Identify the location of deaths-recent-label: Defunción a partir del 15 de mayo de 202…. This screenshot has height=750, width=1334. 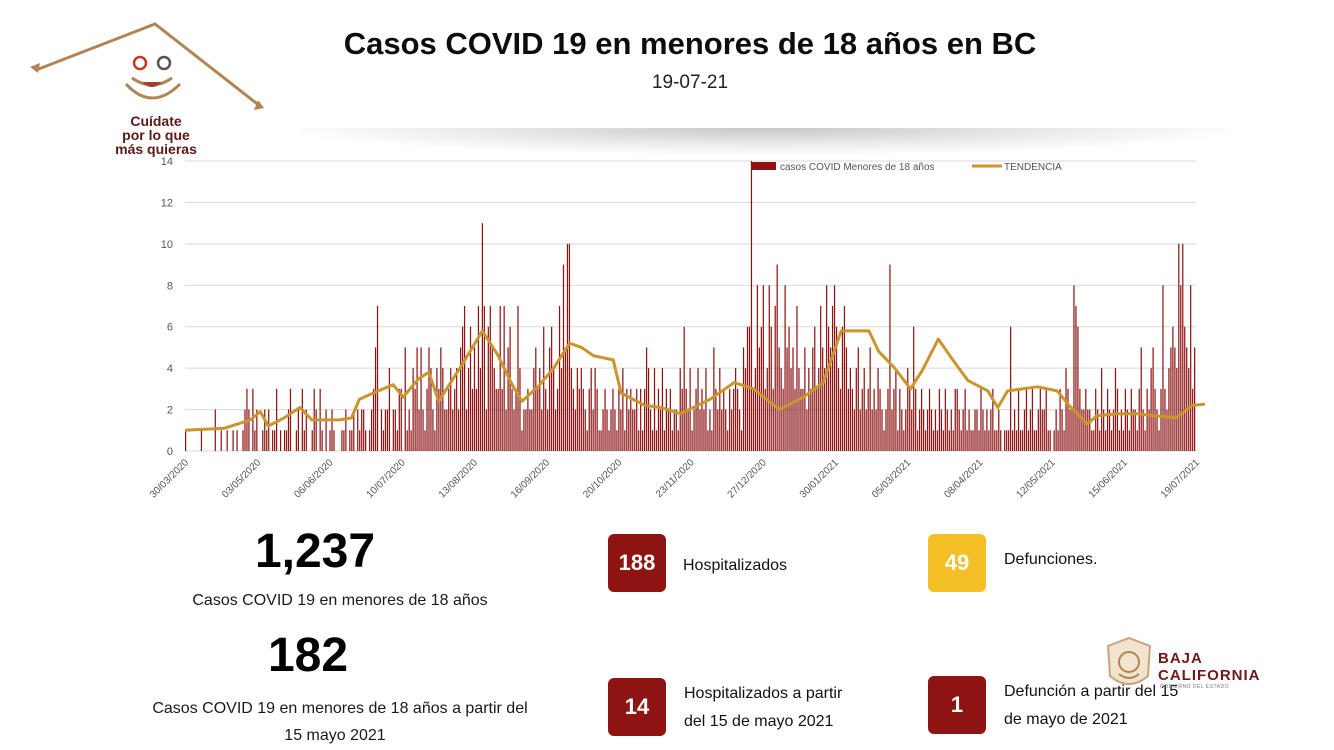
(1091, 706).